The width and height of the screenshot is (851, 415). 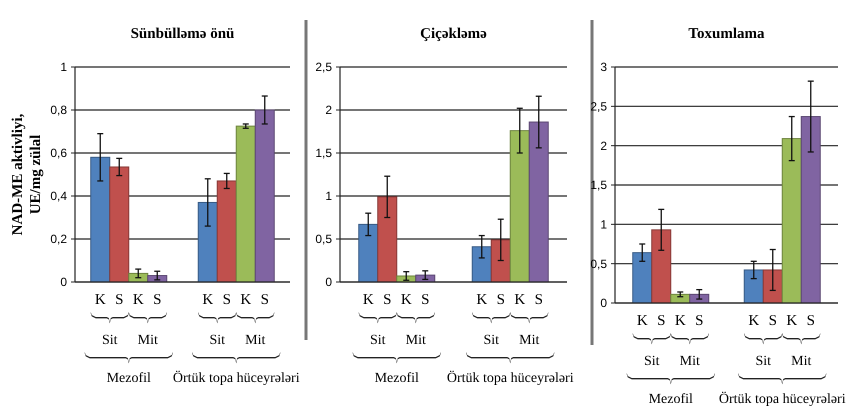 What do you see at coordinates (454, 34) in the screenshot?
I see `chart-title: Çiçəkləmə` at bounding box center [454, 34].